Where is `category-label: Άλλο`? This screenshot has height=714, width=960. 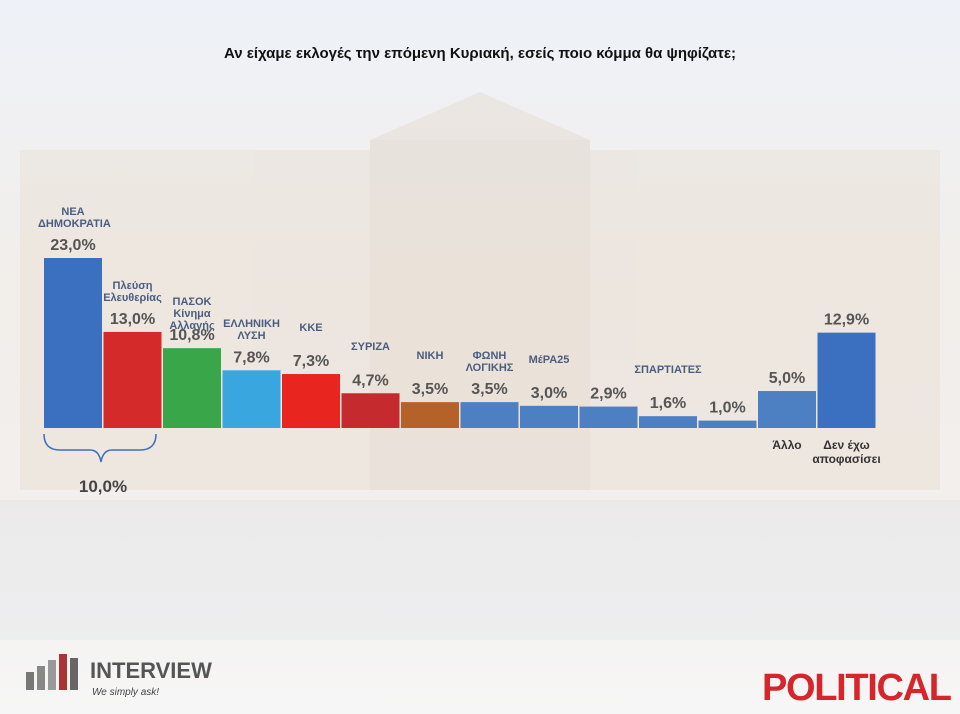 category-label: Άλλο is located at coordinates (787, 445).